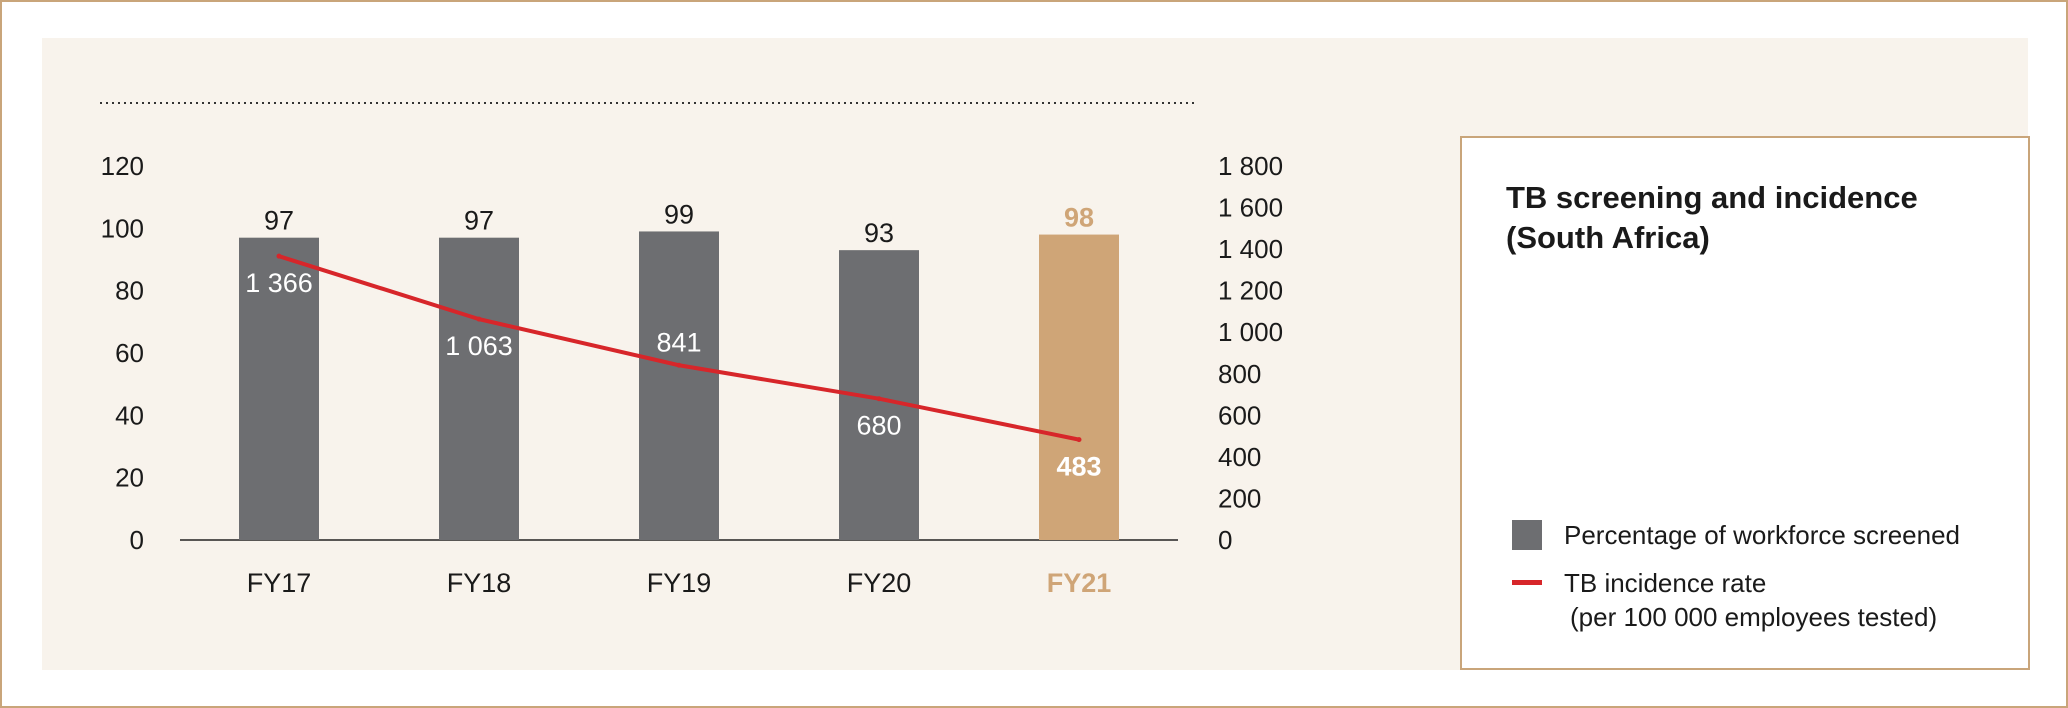  I want to click on x-tick-label: FY18, so click(479, 583).